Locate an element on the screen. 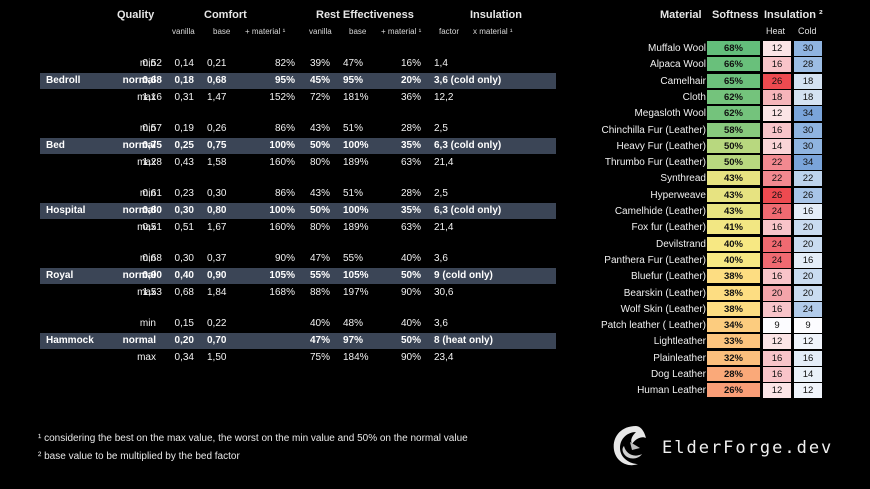 The height and width of the screenshot is (489, 870). material-cold: 18 is located at coordinates (808, 97).